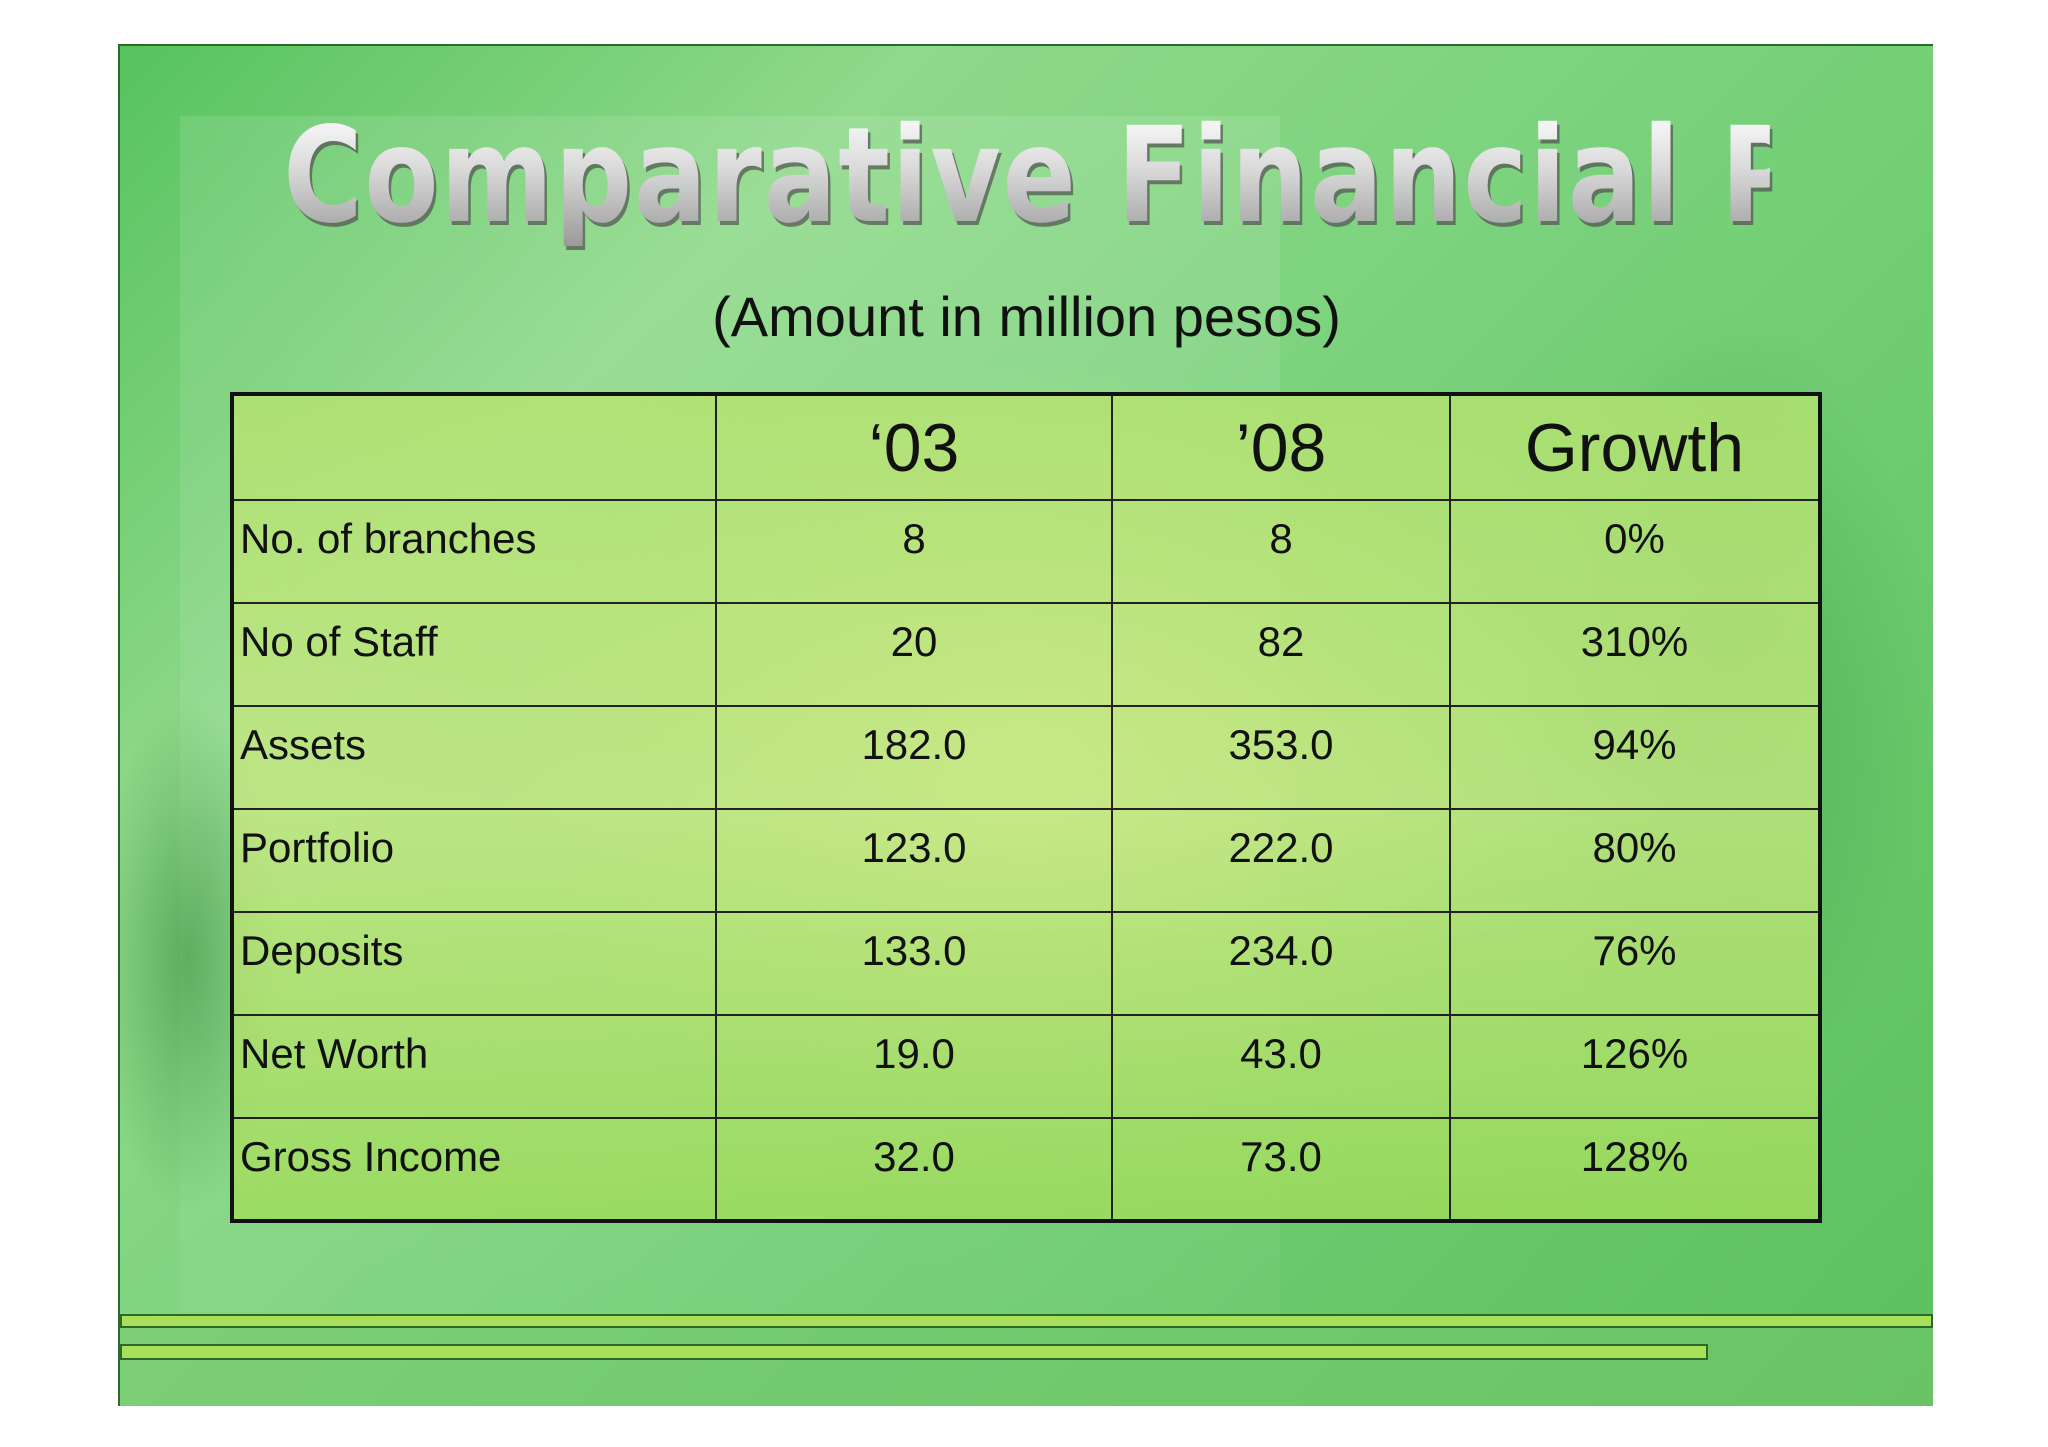 This screenshot has height=1447, width=2048. I want to click on table-row: Deposits 133.0 234.0 76%, so click(1026, 963).